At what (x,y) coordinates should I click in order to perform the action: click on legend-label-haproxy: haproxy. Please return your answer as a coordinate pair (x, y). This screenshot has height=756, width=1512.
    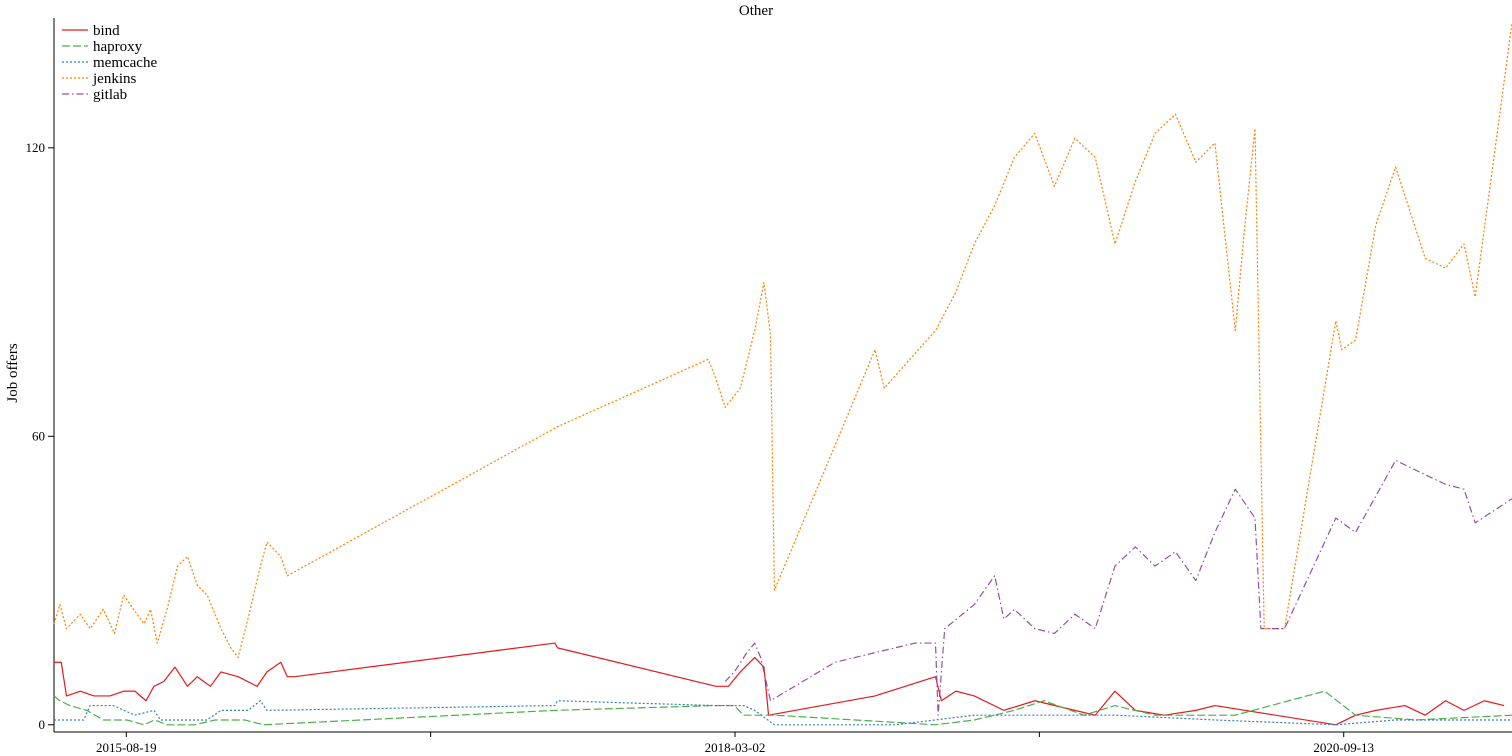
    Looking at the image, I should click on (118, 47).